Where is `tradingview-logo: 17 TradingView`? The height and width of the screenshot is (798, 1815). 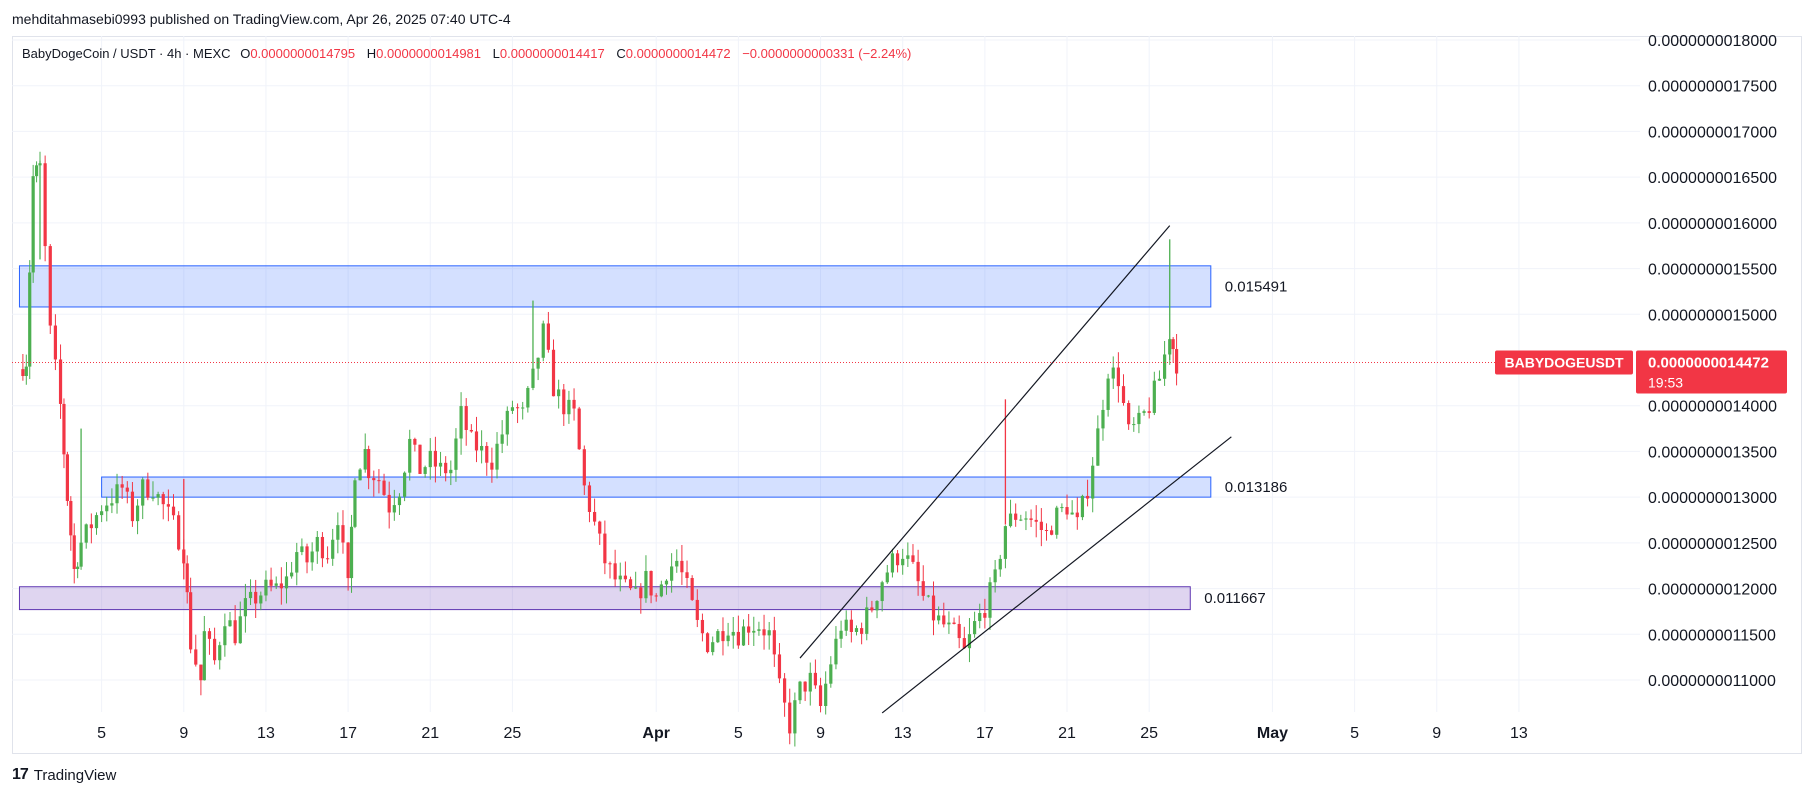 tradingview-logo: 17 TradingView is located at coordinates (64, 775).